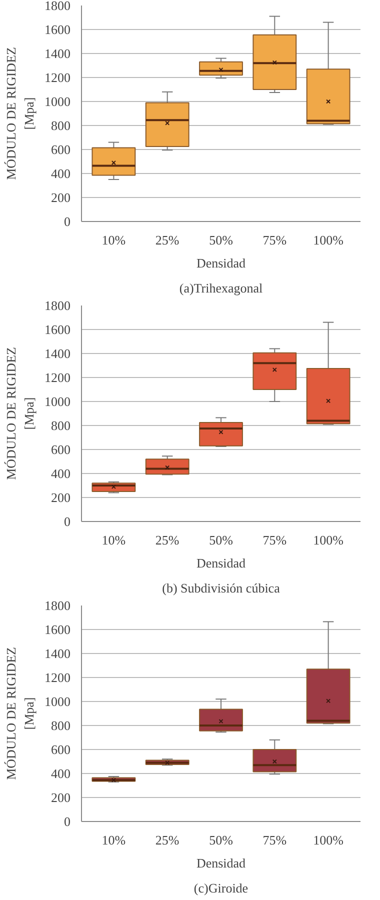  Describe the element at coordinates (221, 888) in the screenshot. I see `text: (c)Giroide` at that location.